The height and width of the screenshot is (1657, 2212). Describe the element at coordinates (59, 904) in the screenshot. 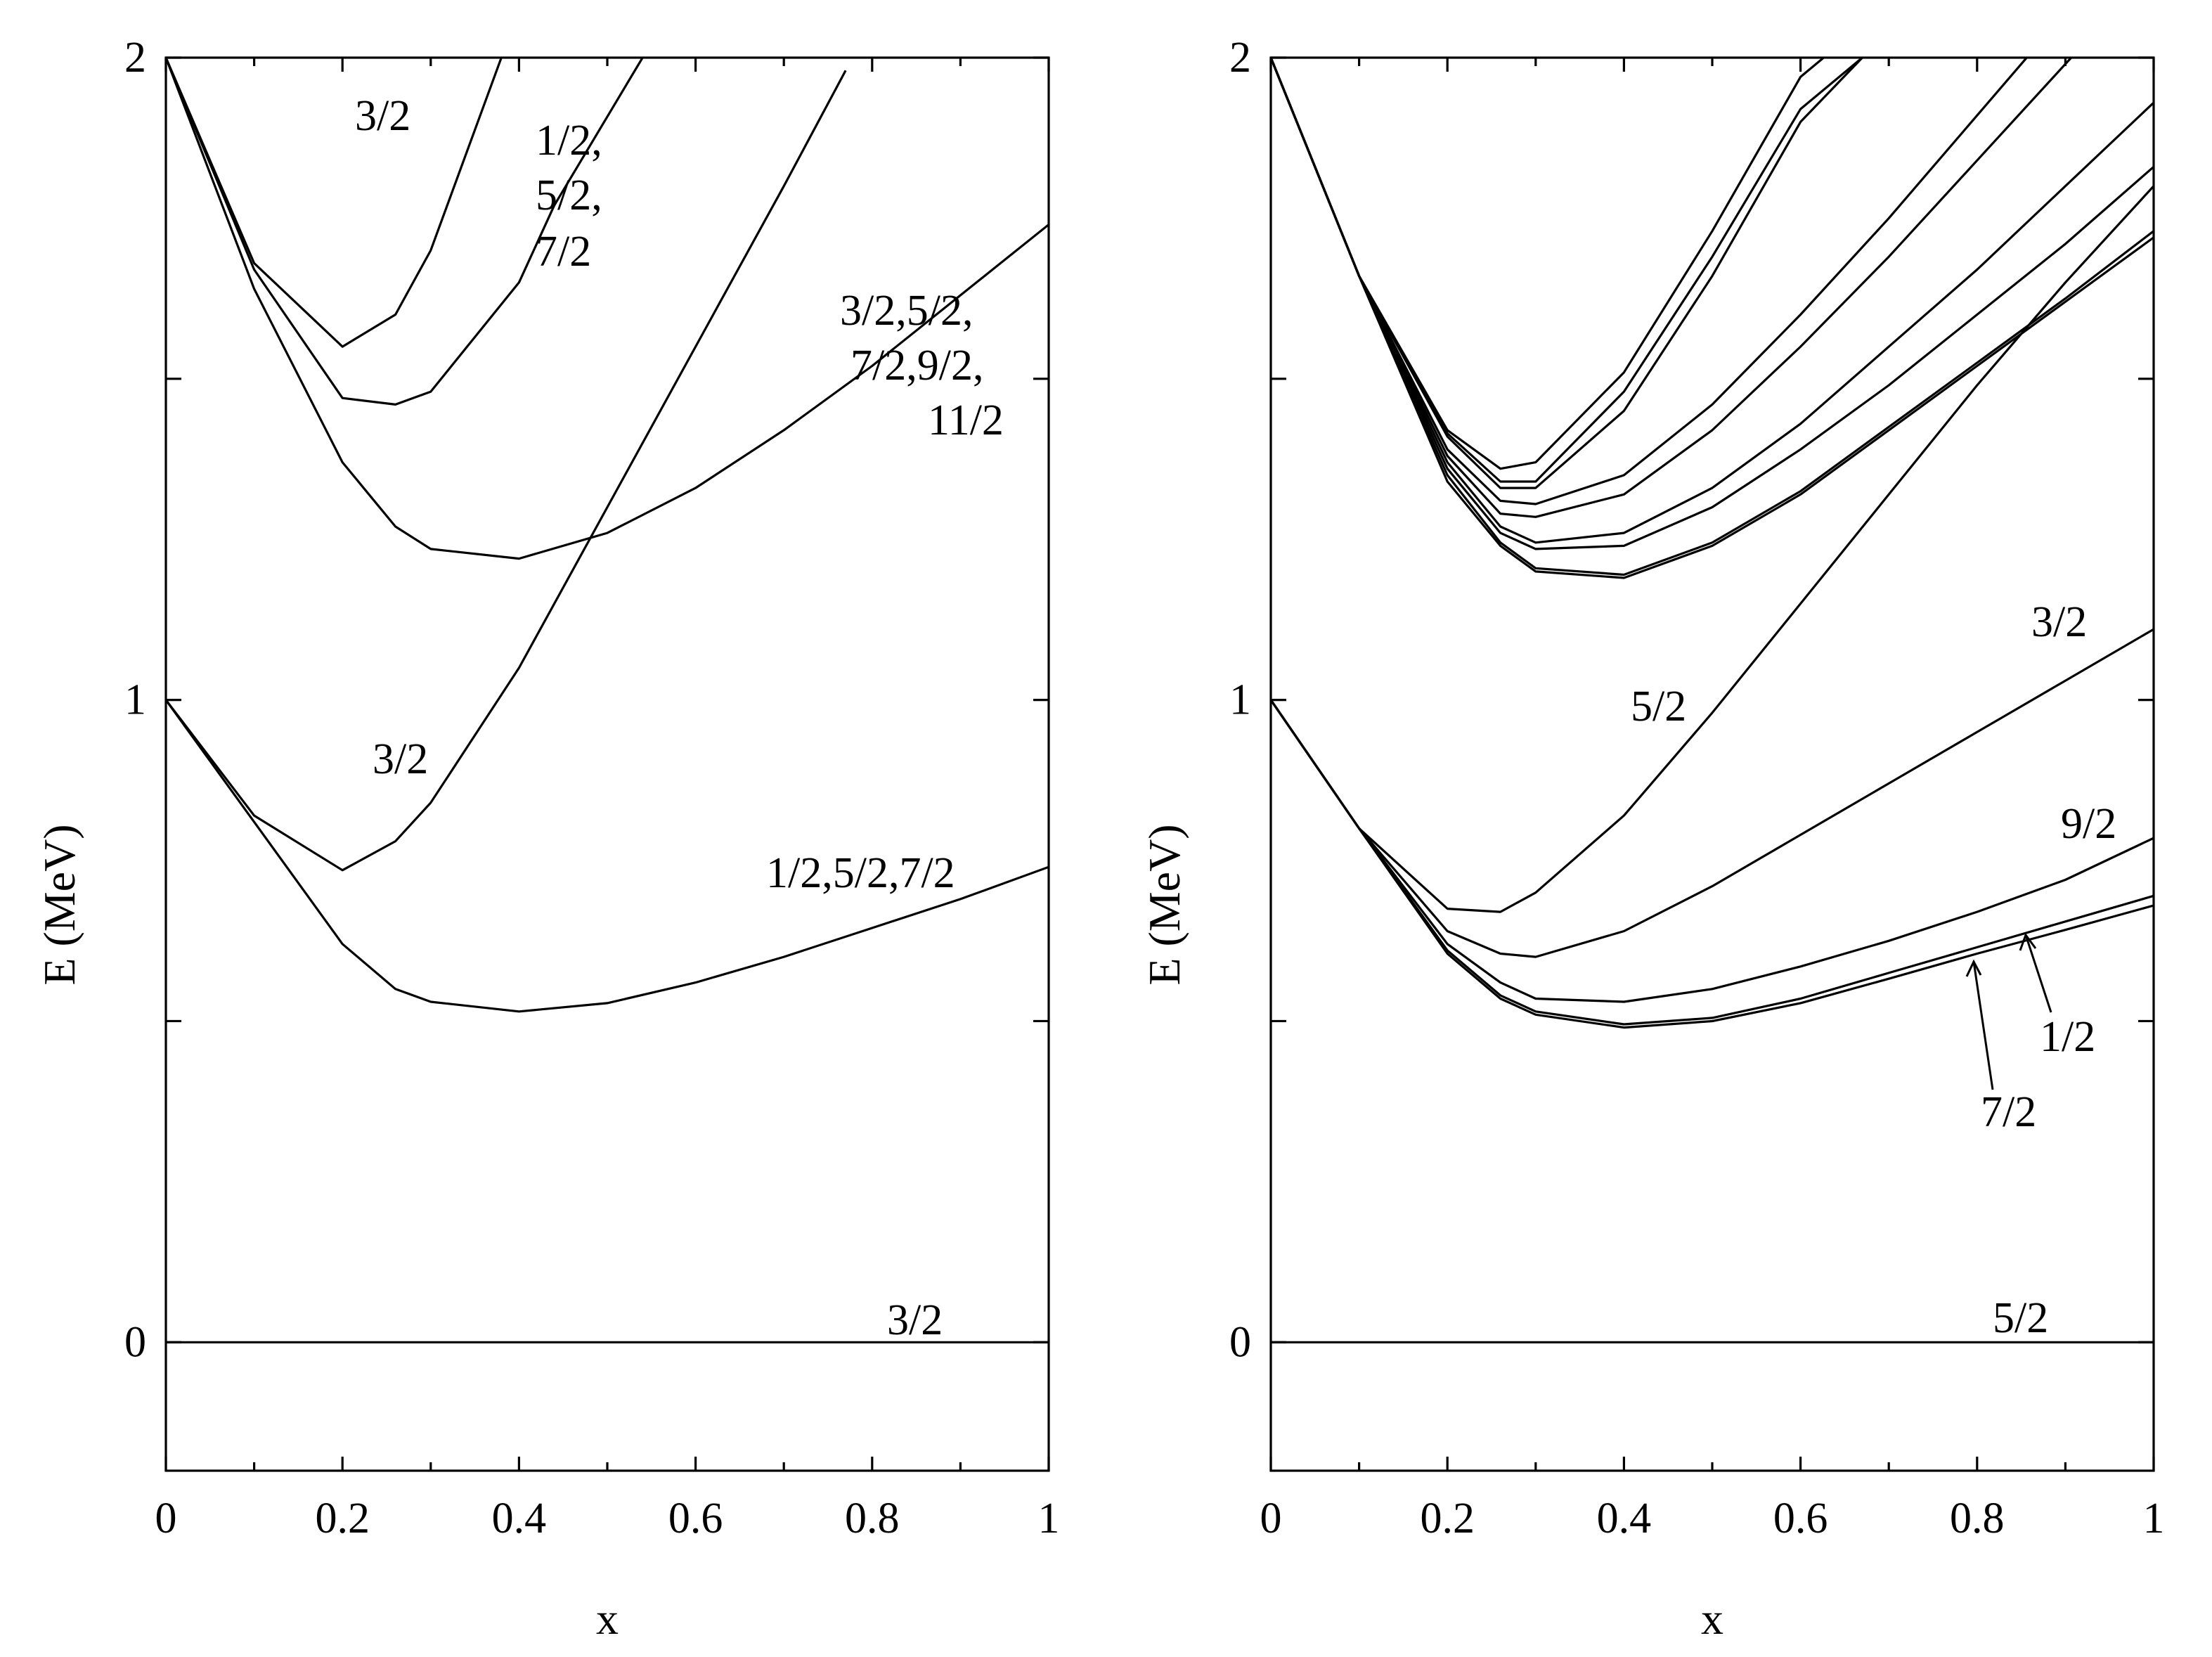

I see `left-y-axis-label: E (MeV)` at that location.